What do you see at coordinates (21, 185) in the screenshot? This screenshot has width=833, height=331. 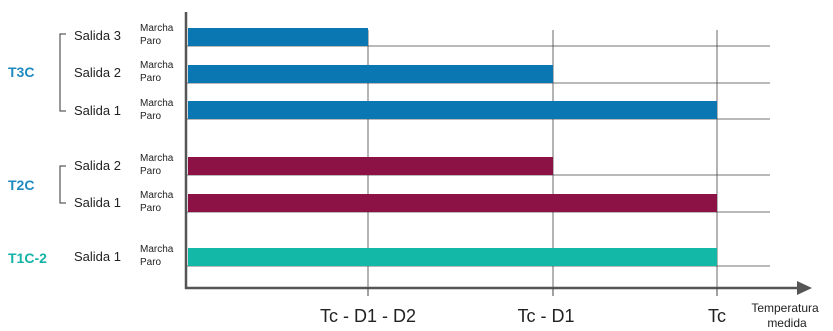 I see `group-label-t2c: T2C` at bounding box center [21, 185].